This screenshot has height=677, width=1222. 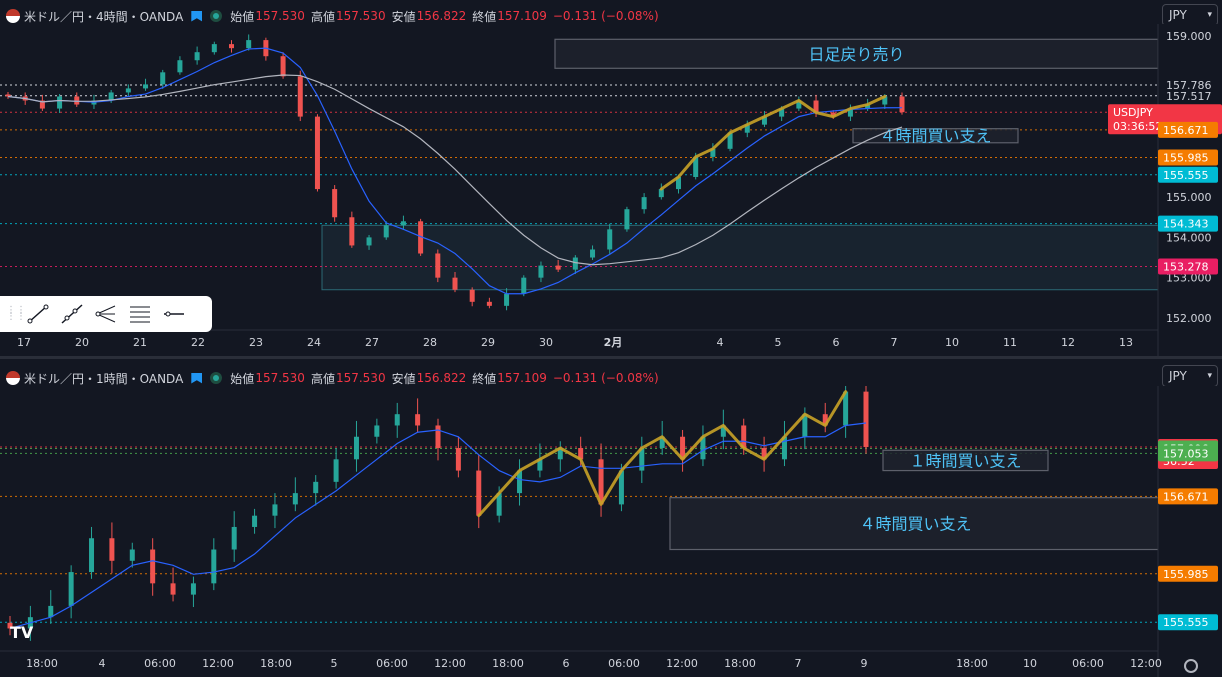 What do you see at coordinates (1190, 190) in the screenshot?
I see `price-axis` at bounding box center [1190, 190].